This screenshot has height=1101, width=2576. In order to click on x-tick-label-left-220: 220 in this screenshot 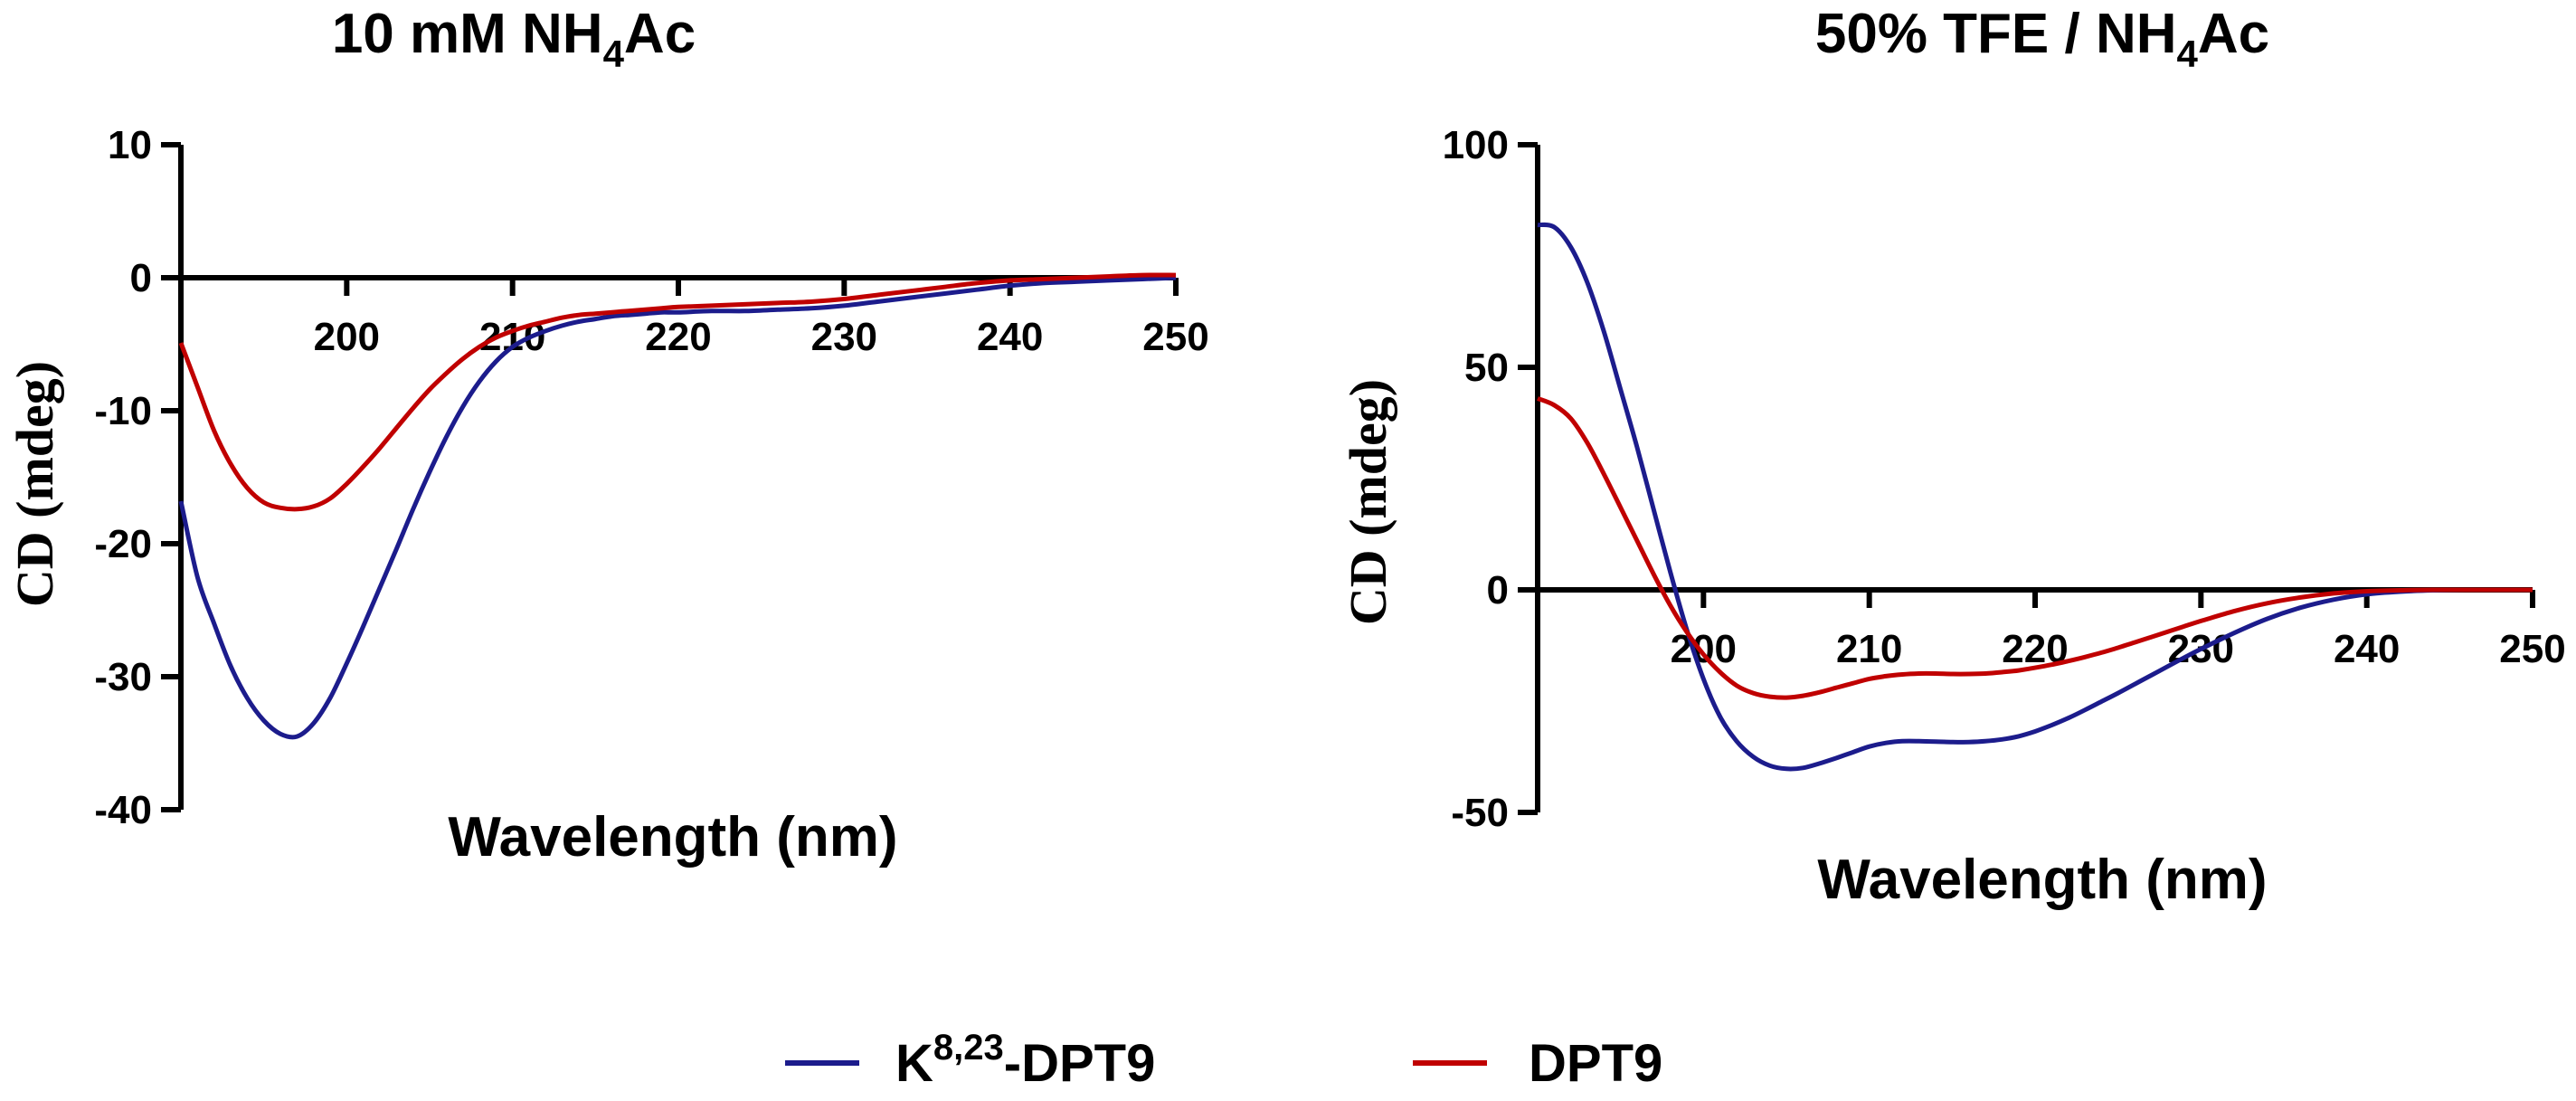, I will do `click(678, 337)`.